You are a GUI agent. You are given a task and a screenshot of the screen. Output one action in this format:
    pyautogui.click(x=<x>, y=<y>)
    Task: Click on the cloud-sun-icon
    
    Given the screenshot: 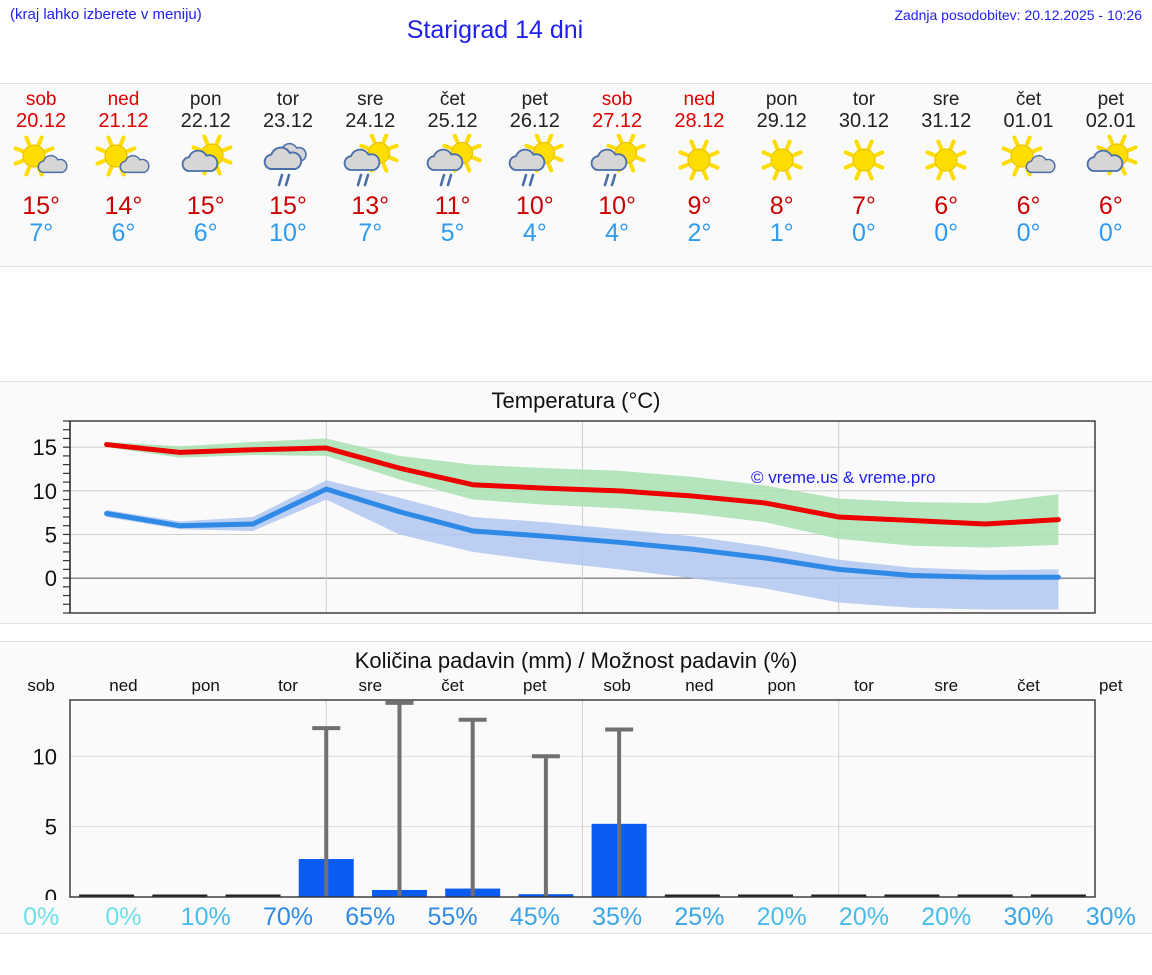 What is the action you would take?
    pyautogui.click(x=206, y=162)
    